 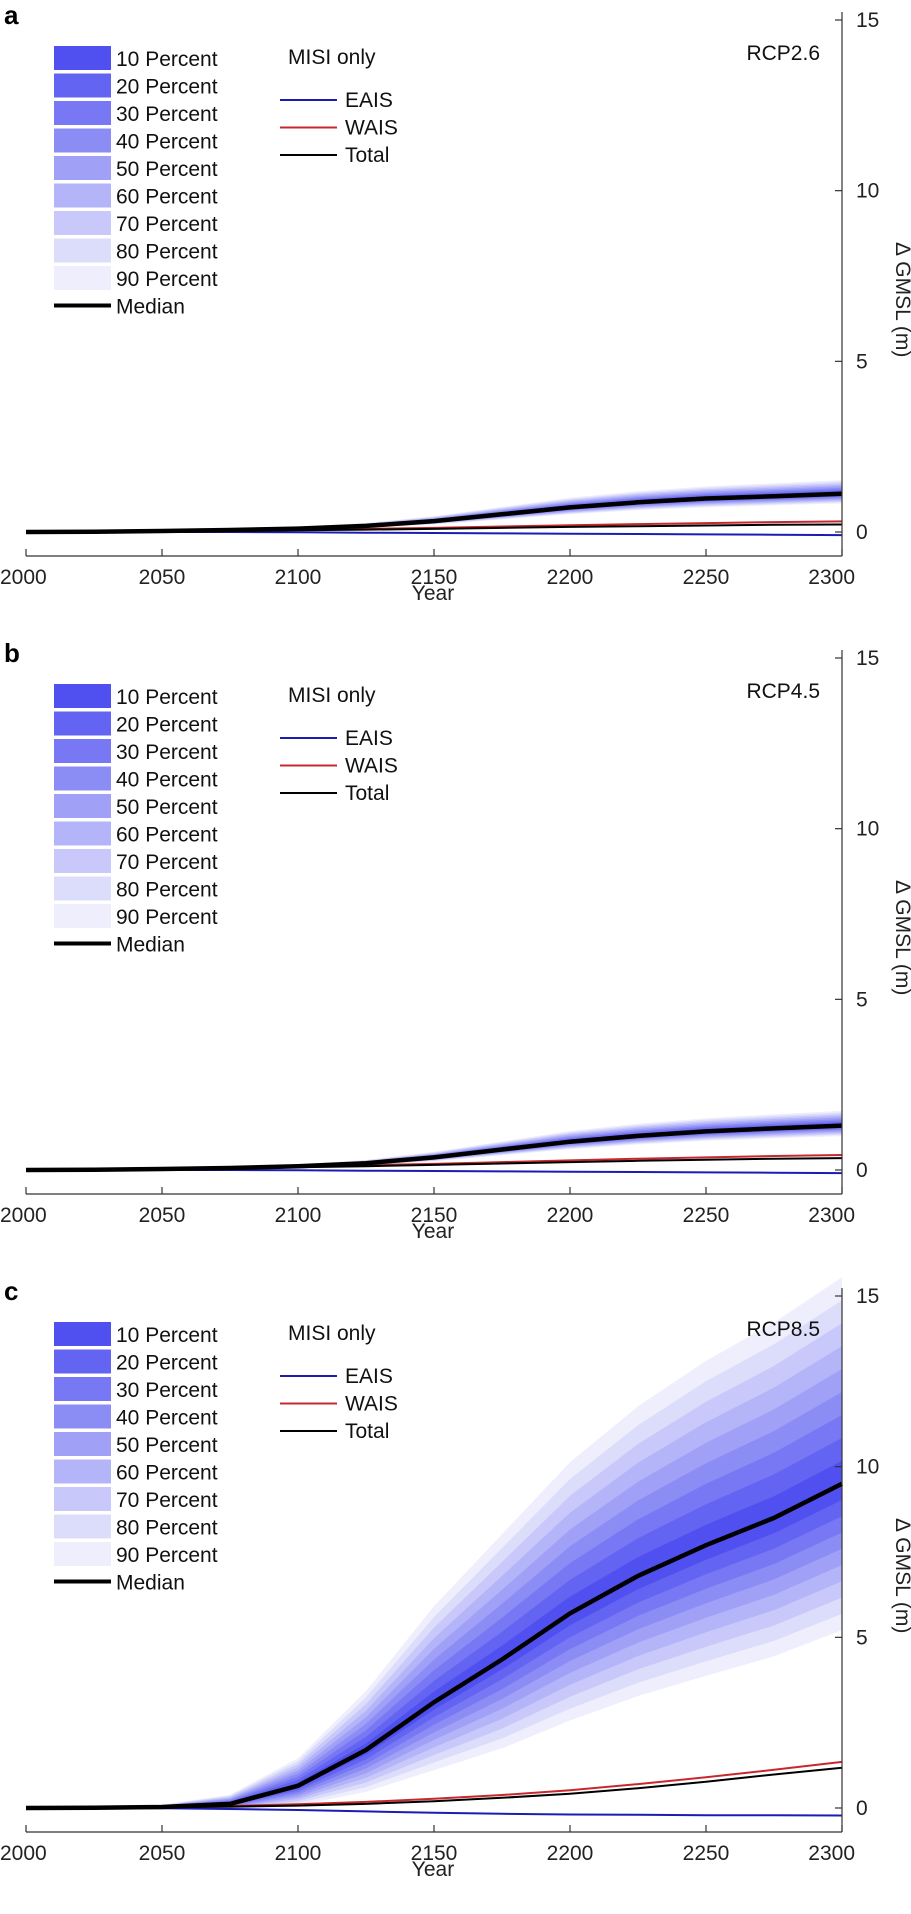 I want to click on scenario-label: RCP4.5, so click(x=783, y=691).